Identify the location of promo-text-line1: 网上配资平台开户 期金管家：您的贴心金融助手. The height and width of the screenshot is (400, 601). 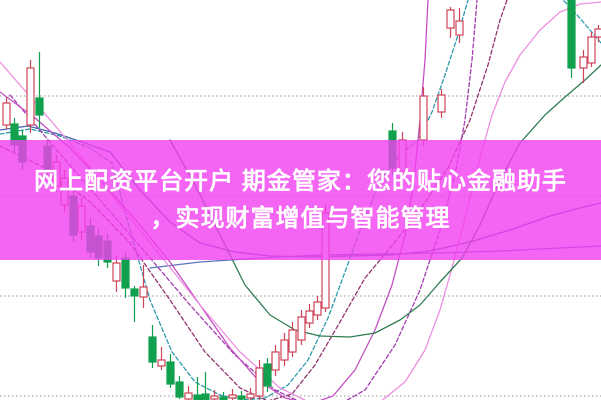
(300, 181).